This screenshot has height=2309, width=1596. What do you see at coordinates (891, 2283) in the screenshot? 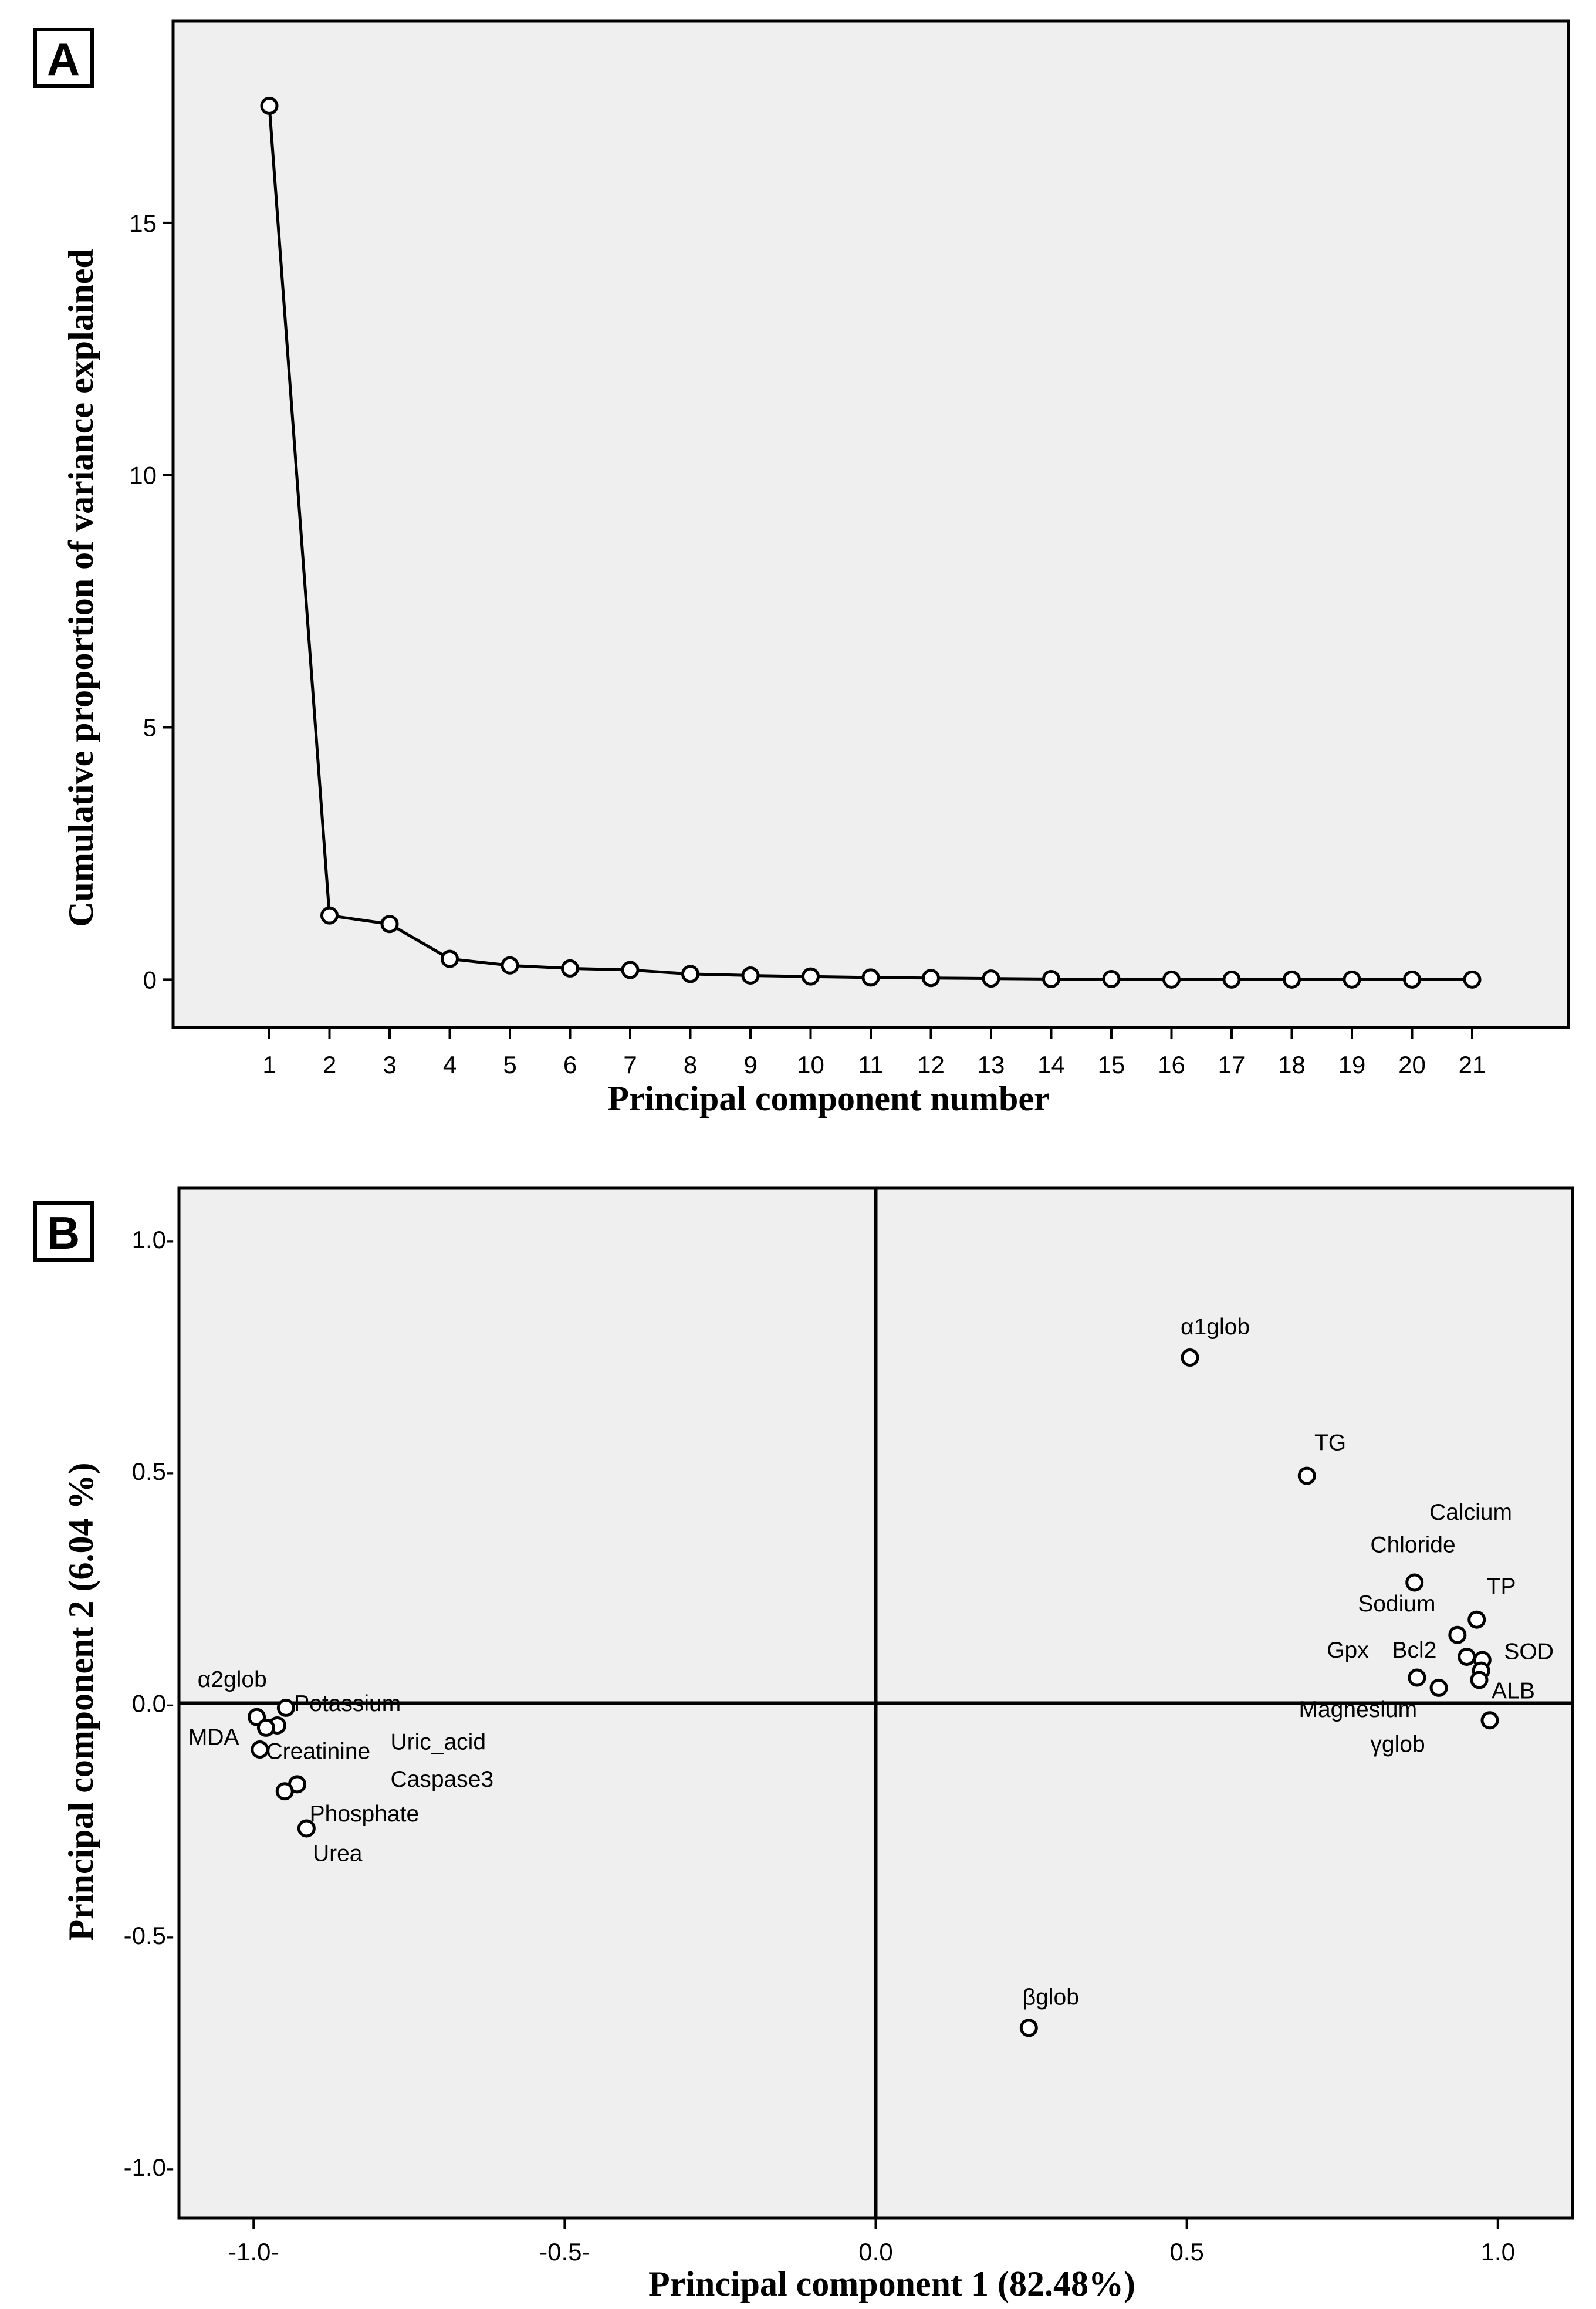
I see `panel-b-x-axis-label: Principal component 1 (82.48%)` at bounding box center [891, 2283].